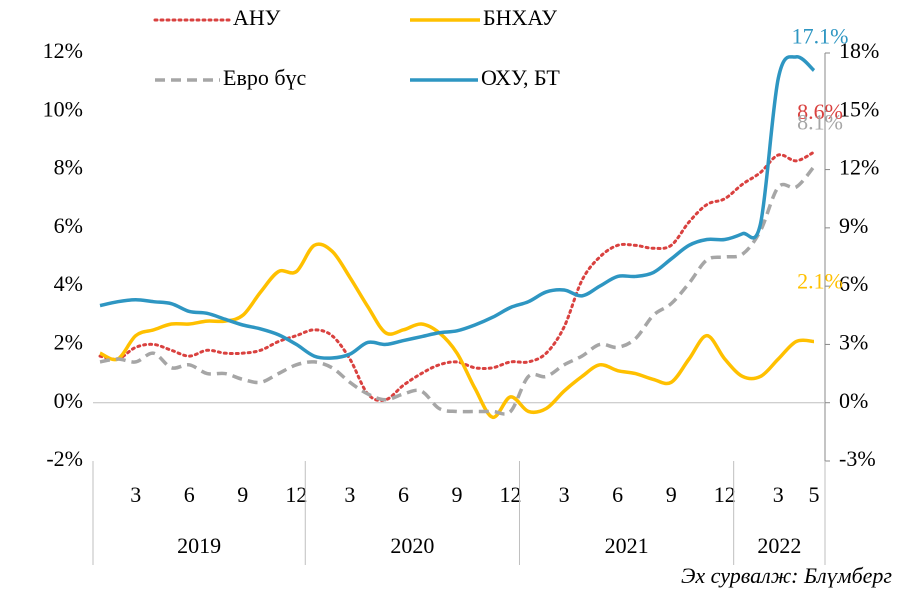 This screenshot has width=904, height=596. What do you see at coordinates (68, 167) in the screenshot?
I see `y-tick-label: 8%` at bounding box center [68, 167].